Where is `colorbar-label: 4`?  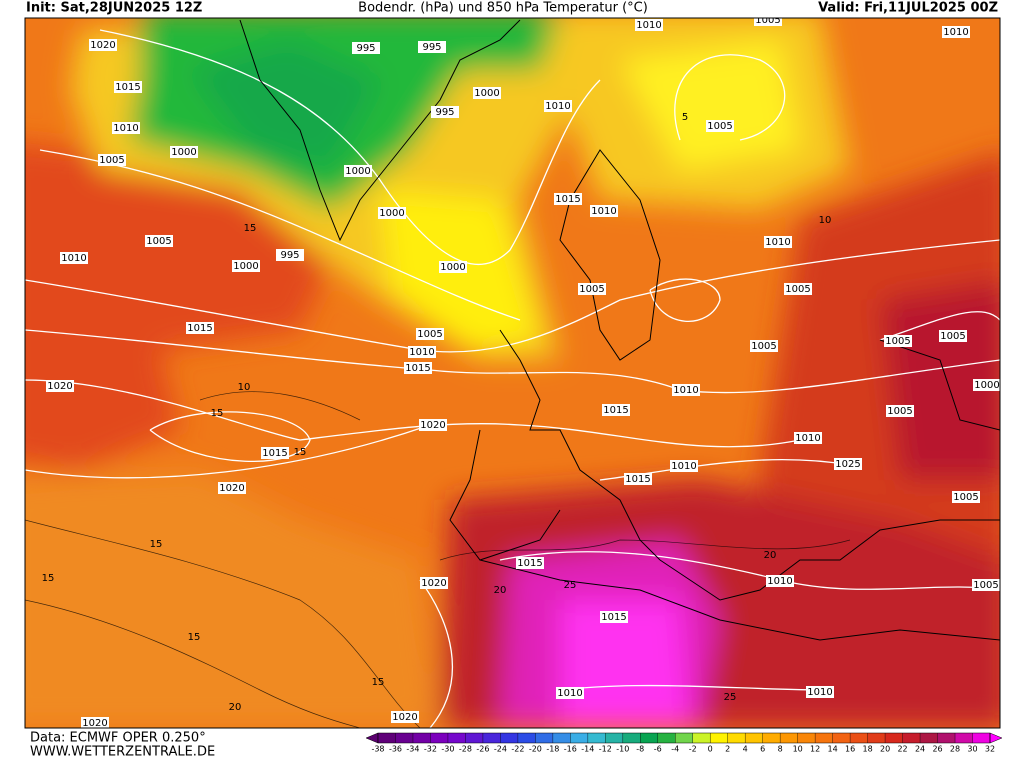 colorbar-label: 4 is located at coordinates (745, 749).